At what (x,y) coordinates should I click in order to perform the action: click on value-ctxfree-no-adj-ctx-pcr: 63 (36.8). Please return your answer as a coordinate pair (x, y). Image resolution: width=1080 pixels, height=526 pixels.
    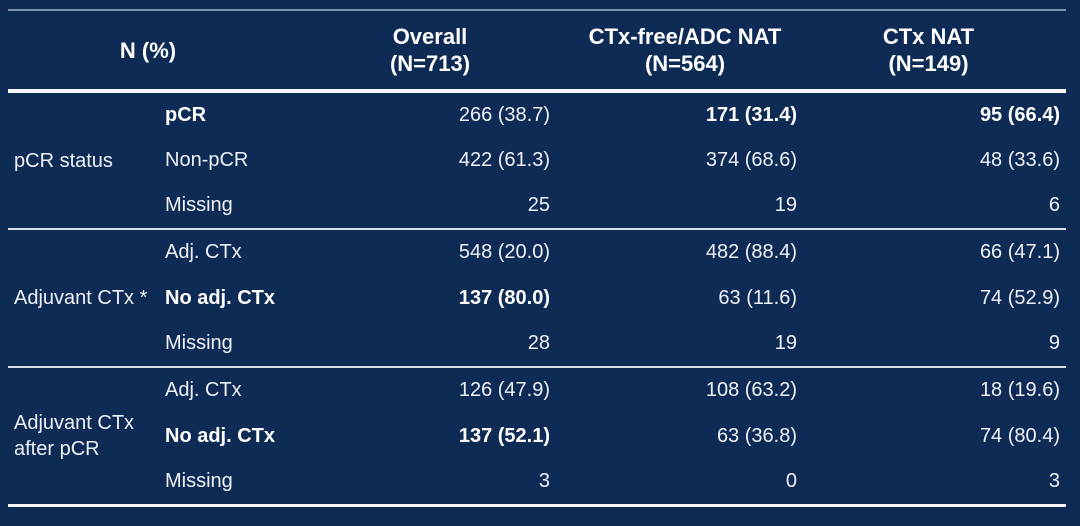
    Looking at the image, I should click on (756, 435).